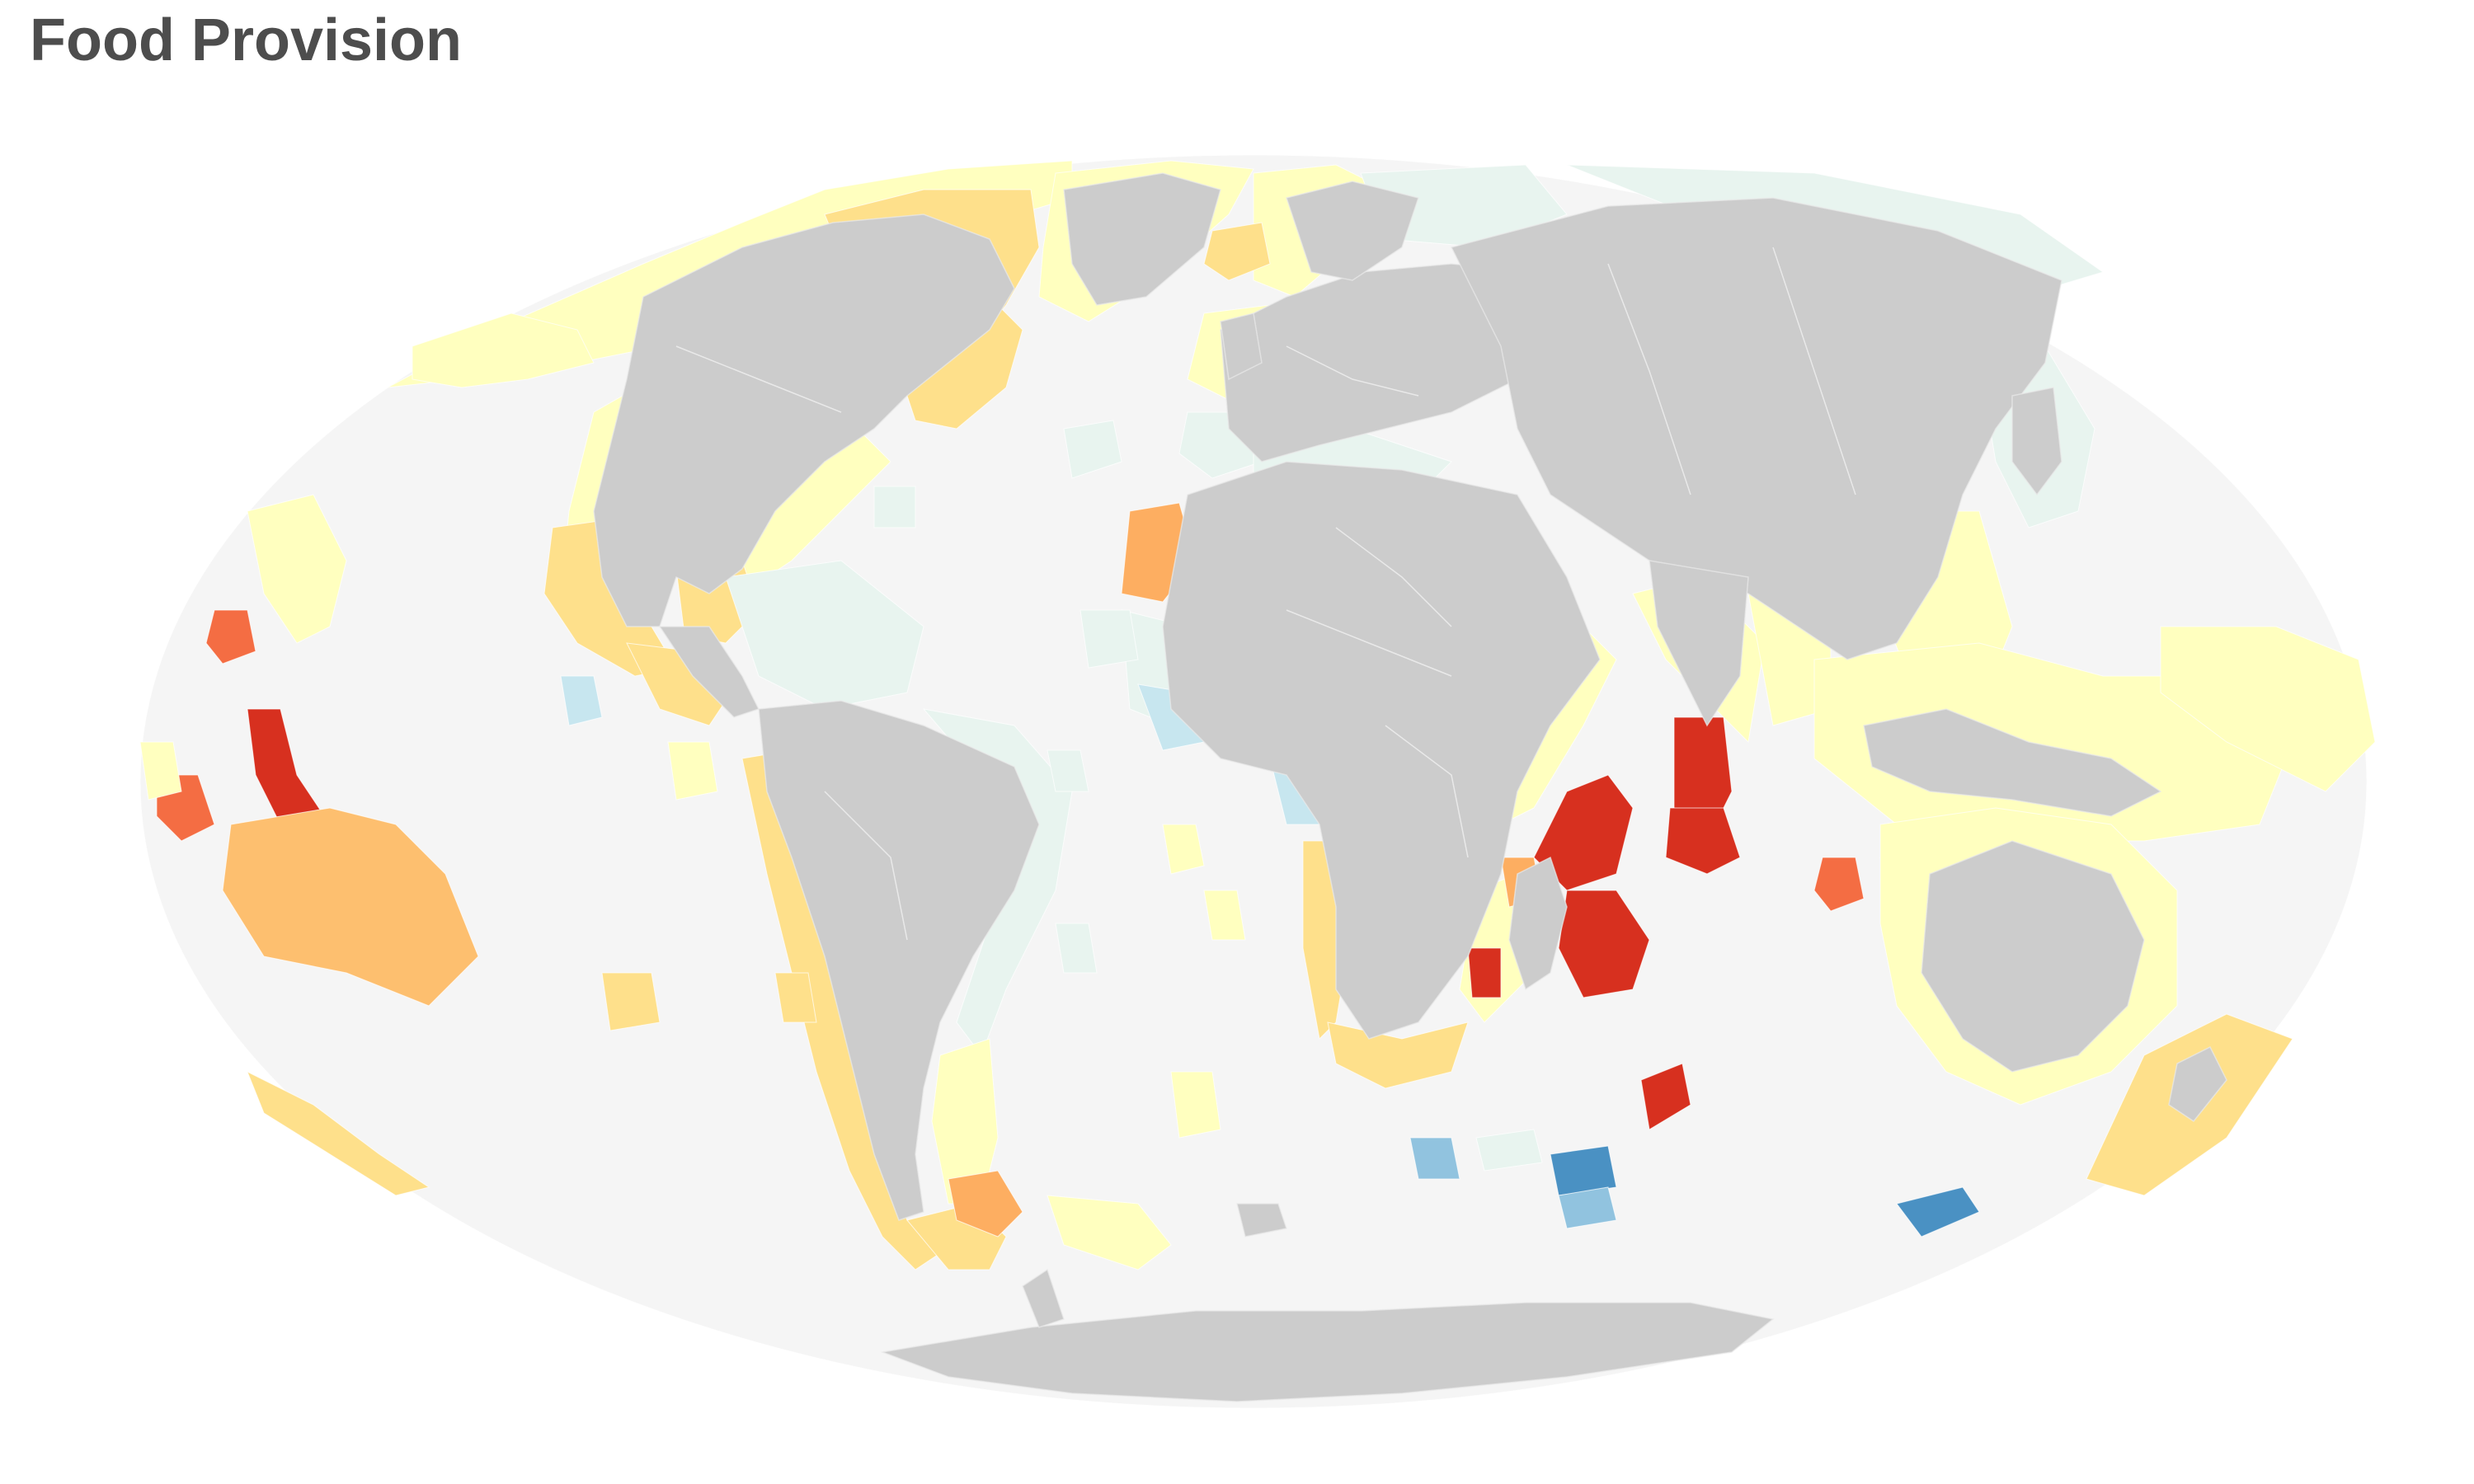 The width and height of the screenshot is (2474, 1484). What do you see at coordinates (1583, 1170) in the screenshot?
I see `eez-heard-island` at bounding box center [1583, 1170].